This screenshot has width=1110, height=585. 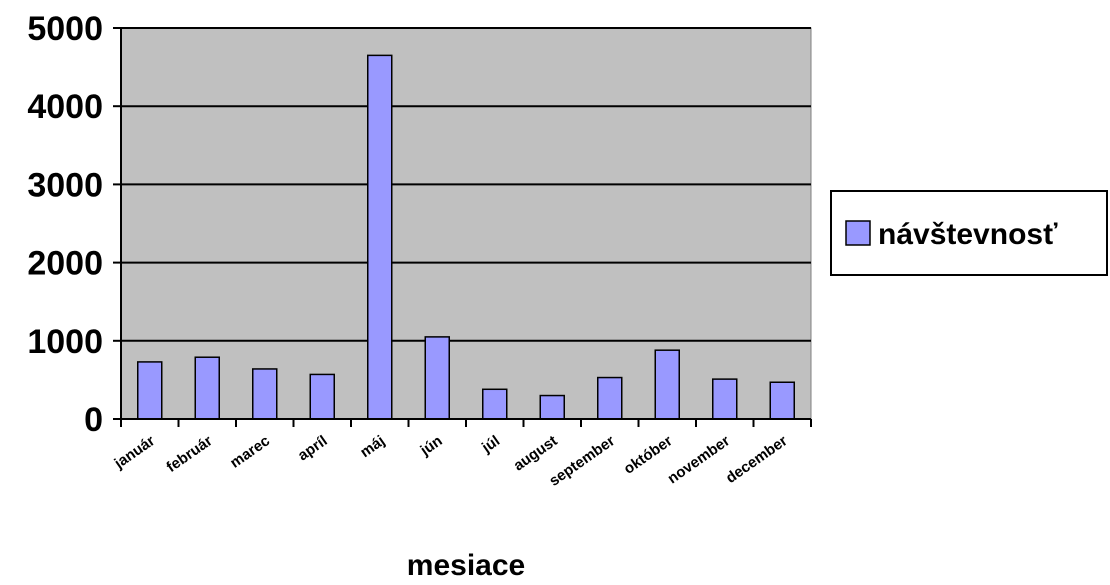 I want to click on x-tick-label: november, so click(x=699, y=459).